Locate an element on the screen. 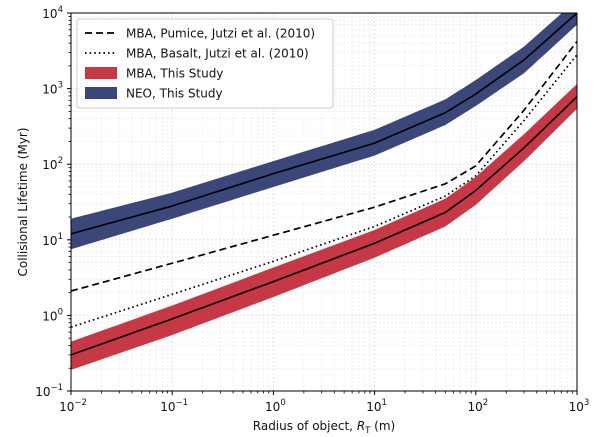 The height and width of the screenshot is (437, 595). legend-entry: NEO, This Study is located at coordinates (154, 94).